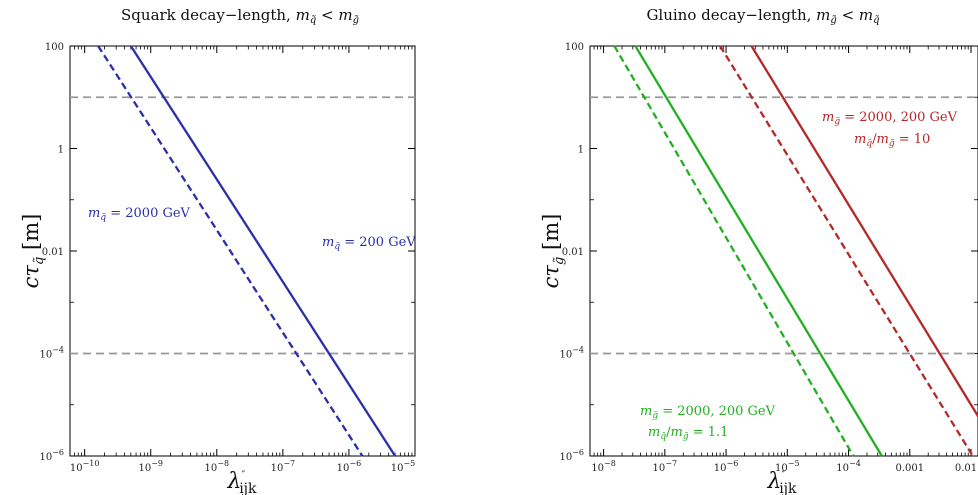  What do you see at coordinates (688, 433) in the screenshot?
I see `gluino-annotation-green-ratio: mq̃/mg̃ = 1.1` at bounding box center [688, 433].